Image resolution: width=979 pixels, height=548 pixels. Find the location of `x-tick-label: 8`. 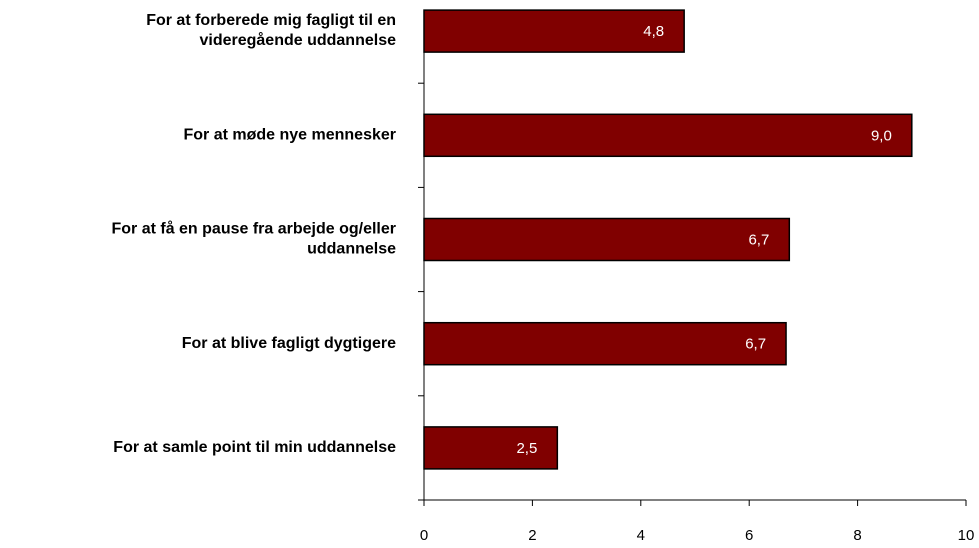

x-tick-label: 8 is located at coordinates (857, 535).